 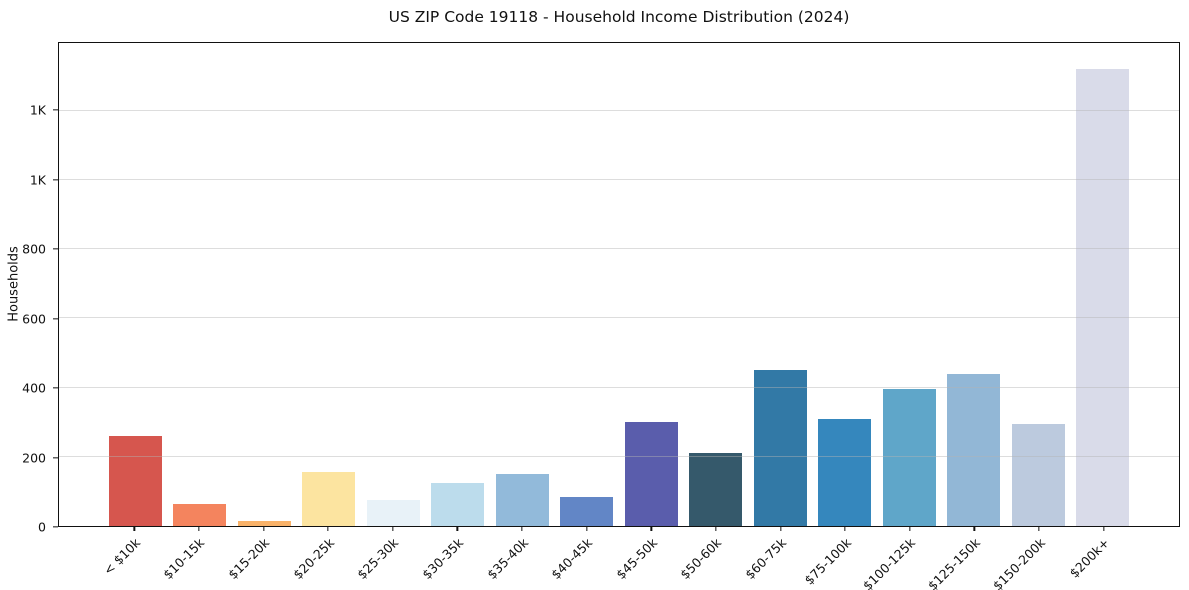 I want to click on bar-150-200k, so click(x=1038, y=474).